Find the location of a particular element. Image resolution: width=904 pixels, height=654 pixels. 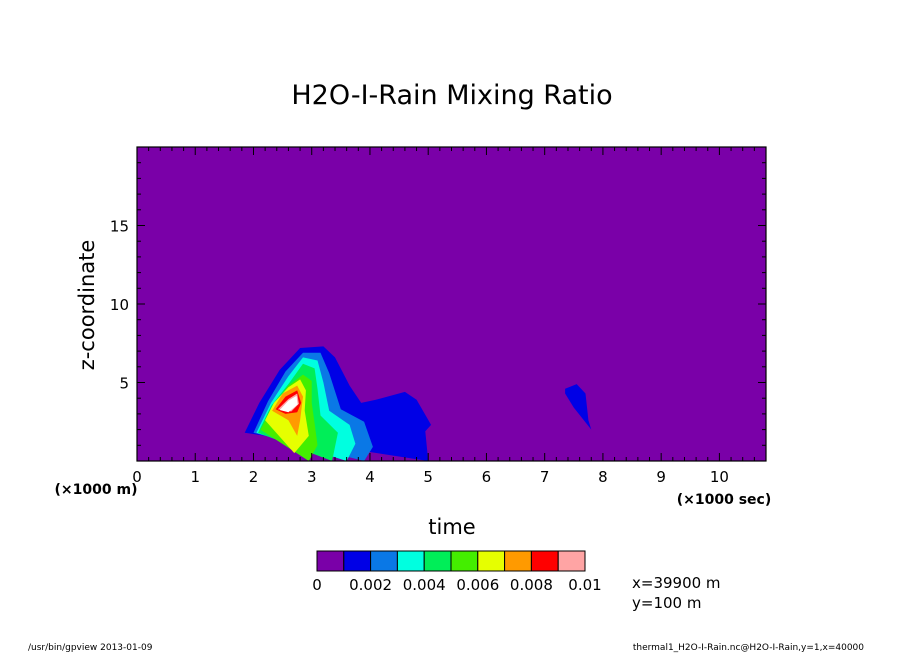

y-unit-label: (×1000 m) is located at coordinates (96, 490).